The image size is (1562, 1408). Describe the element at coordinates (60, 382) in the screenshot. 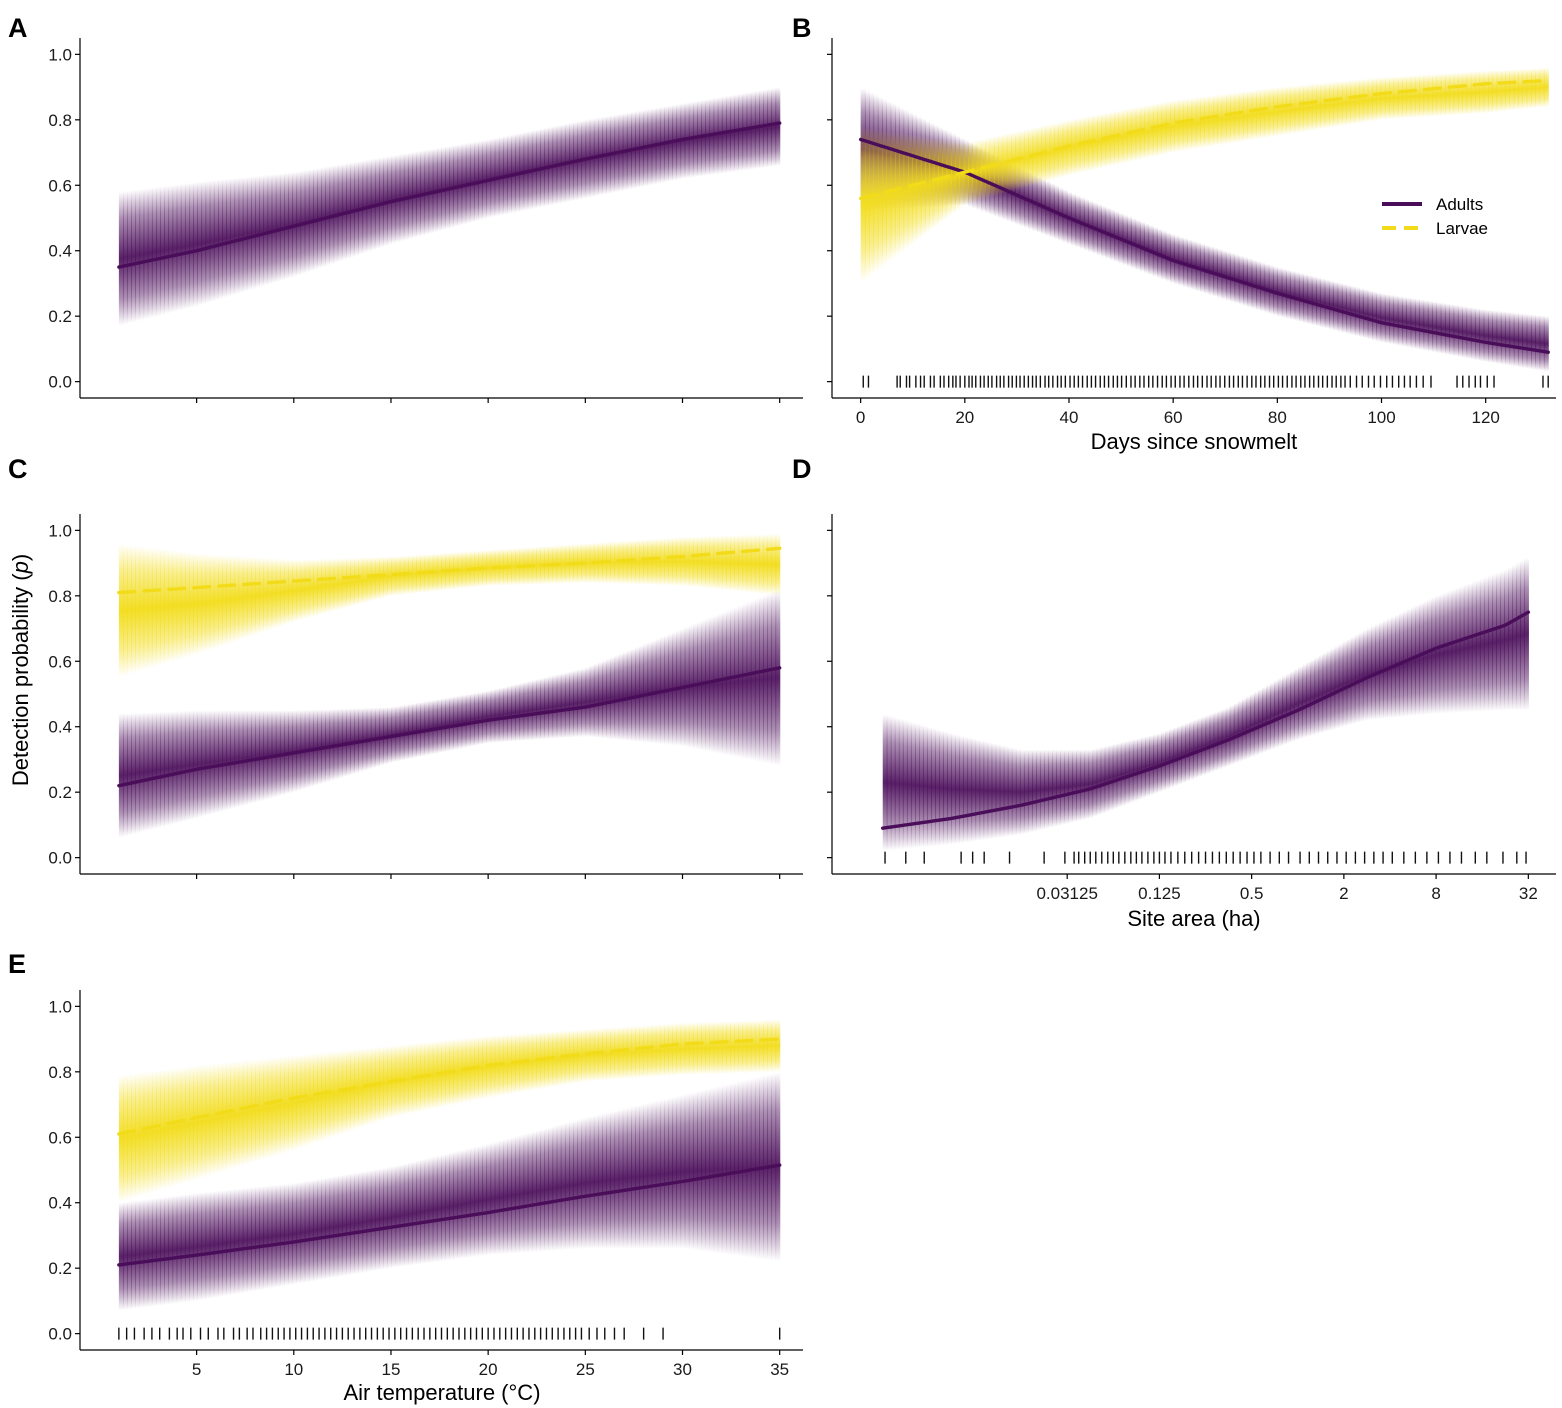

I see `y-tick-label: 0.0` at that location.